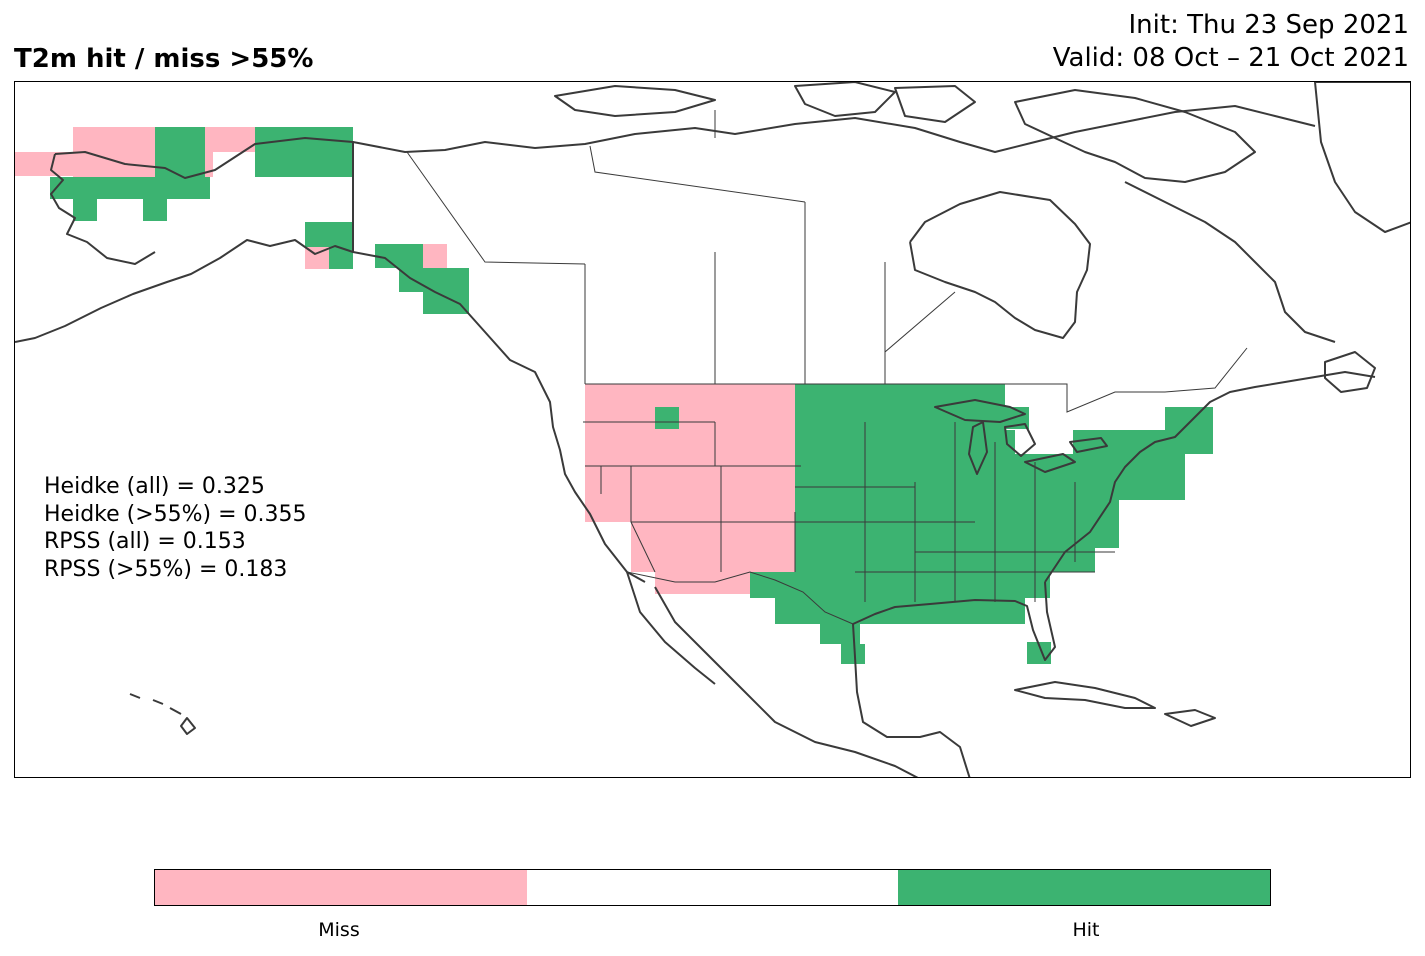 This screenshot has width=1425, height=956. Describe the element at coordinates (1086, 930) in the screenshot. I see `colorbar-label-hit: Hit` at that location.